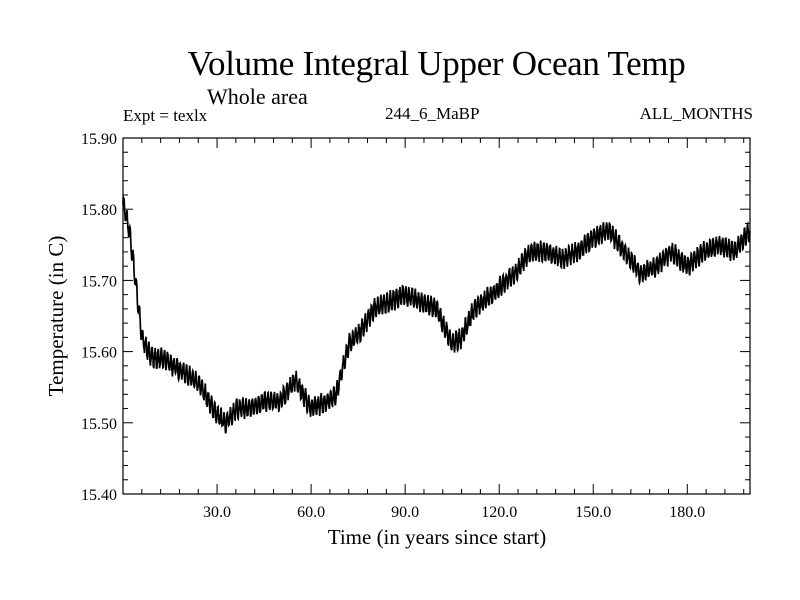  I want to click on y-tick-label: 15.80, so click(99, 210).